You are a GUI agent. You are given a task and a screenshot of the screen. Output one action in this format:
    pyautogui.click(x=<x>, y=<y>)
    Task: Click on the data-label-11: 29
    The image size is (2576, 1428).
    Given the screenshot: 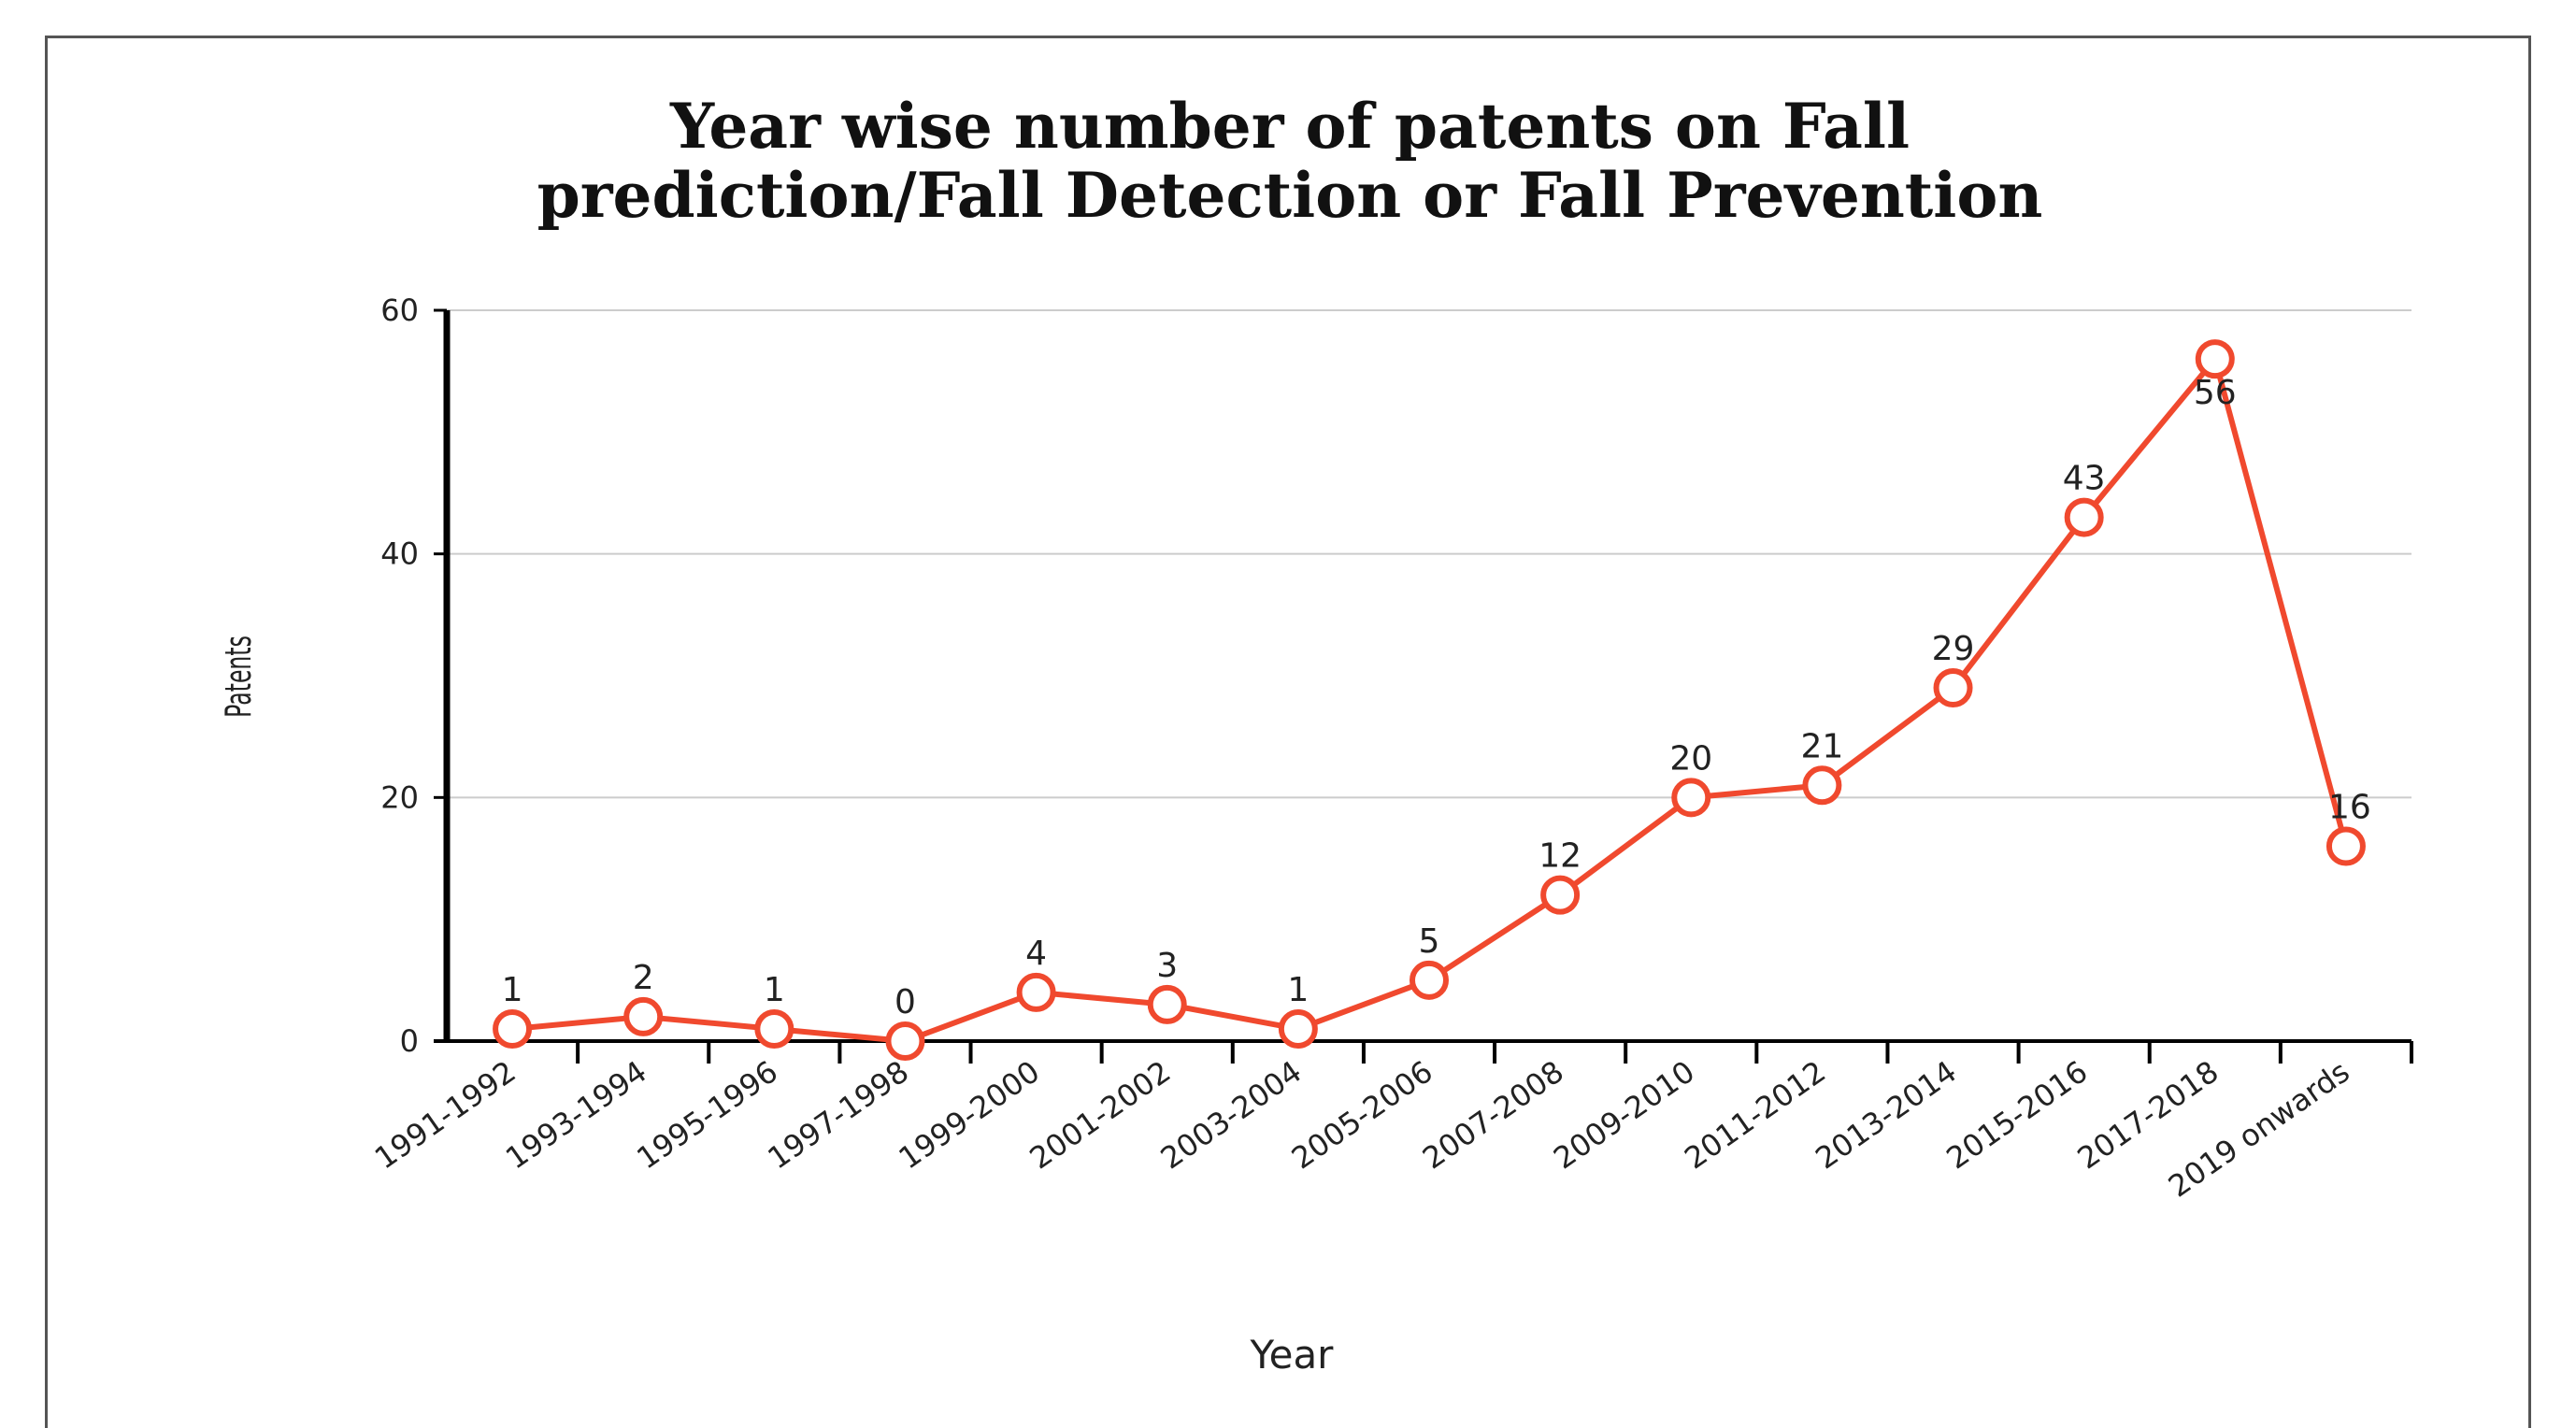 What is the action you would take?
    pyautogui.click(x=1954, y=649)
    